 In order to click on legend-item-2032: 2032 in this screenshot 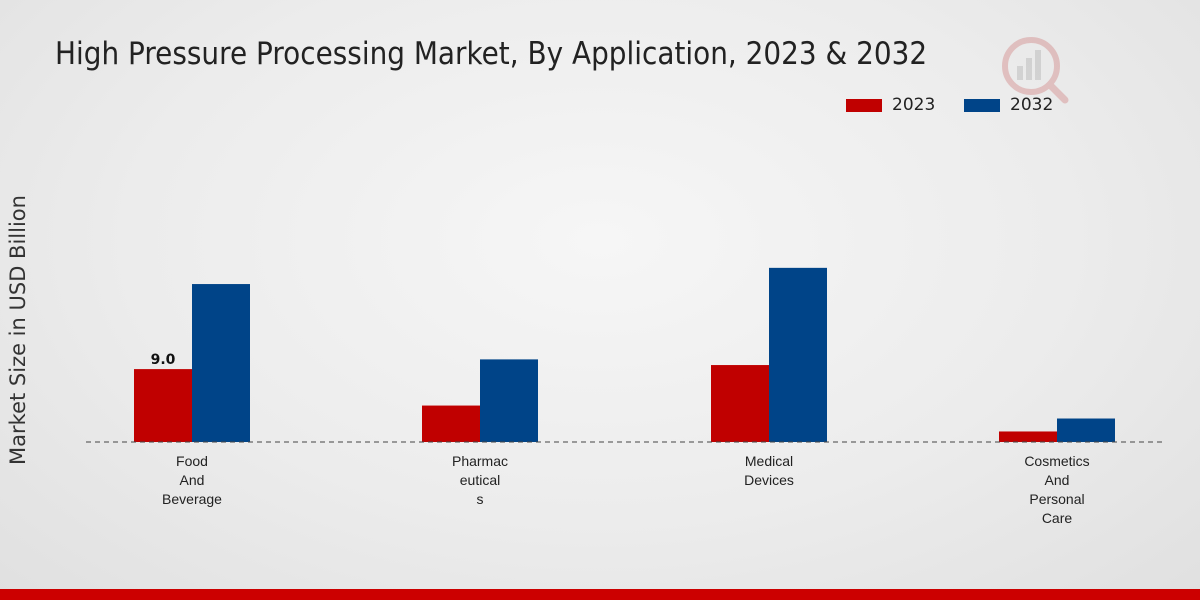, I will do `click(1008, 105)`.